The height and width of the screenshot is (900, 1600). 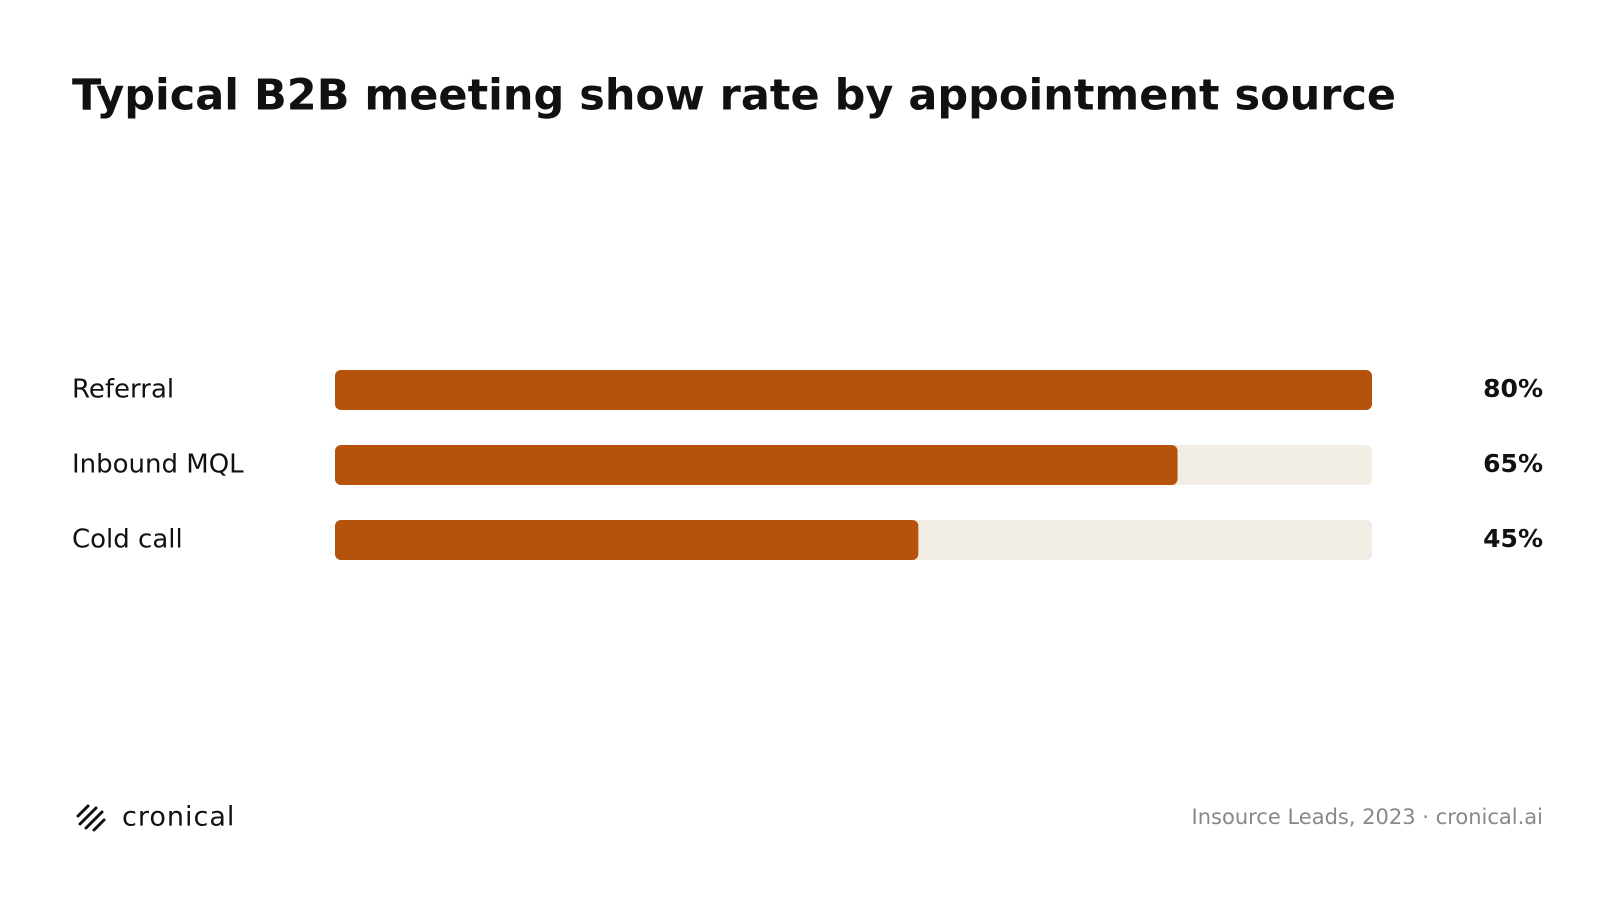 What do you see at coordinates (158, 465) in the screenshot?
I see `category-label: Inbound MQL` at bounding box center [158, 465].